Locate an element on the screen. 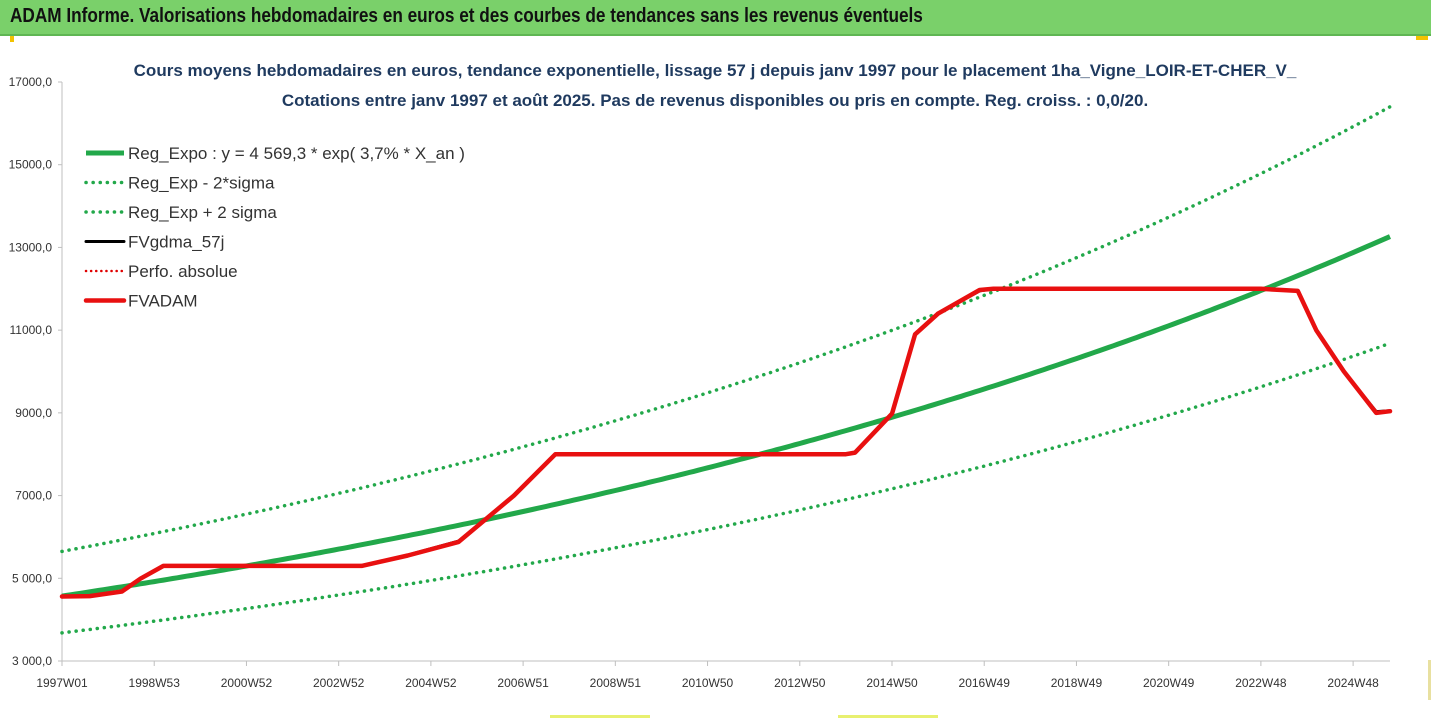 Image resolution: width=1431 pixels, height=723 pixels. x-tick-label: 2000W52 is located at coordinates (247, 683).